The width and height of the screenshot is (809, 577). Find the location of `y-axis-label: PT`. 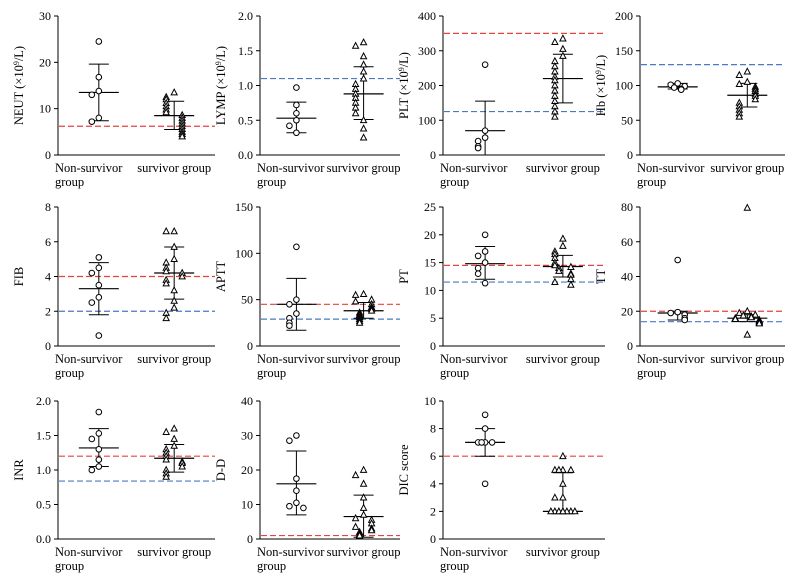

y-axis-label: PT is located at coordinates (404, 276).